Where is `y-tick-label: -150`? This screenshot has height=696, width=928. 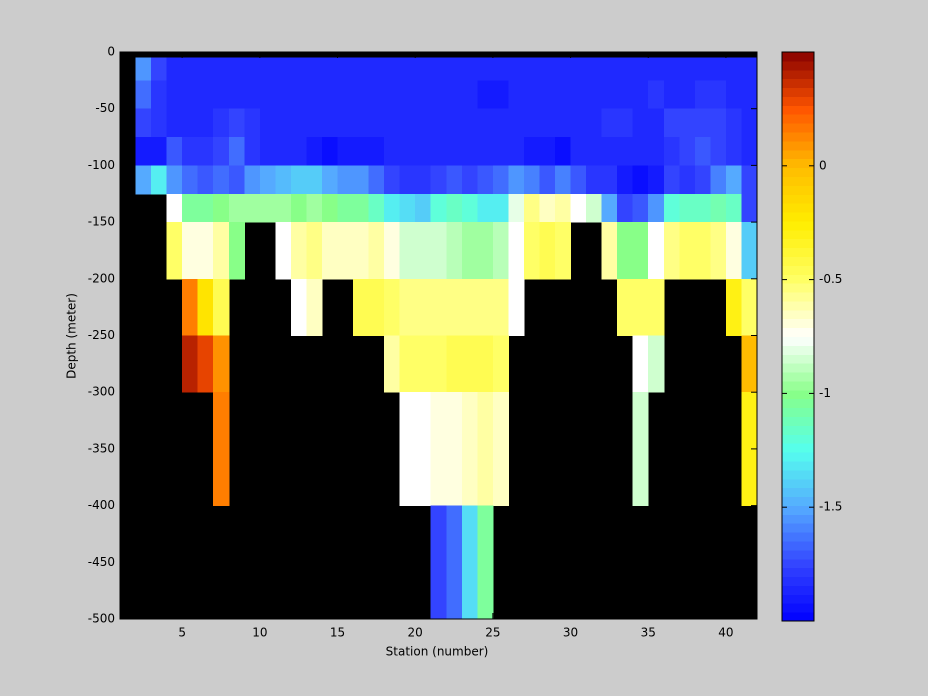 y-tick-label: -150 is located at coordinates (101, 222).